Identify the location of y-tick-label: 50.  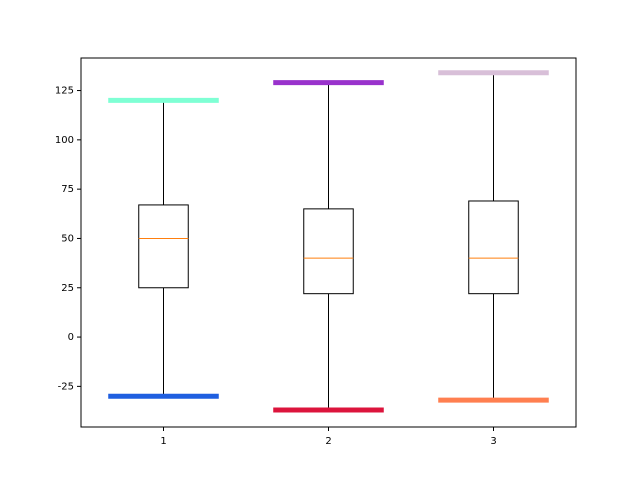
(67, 238).